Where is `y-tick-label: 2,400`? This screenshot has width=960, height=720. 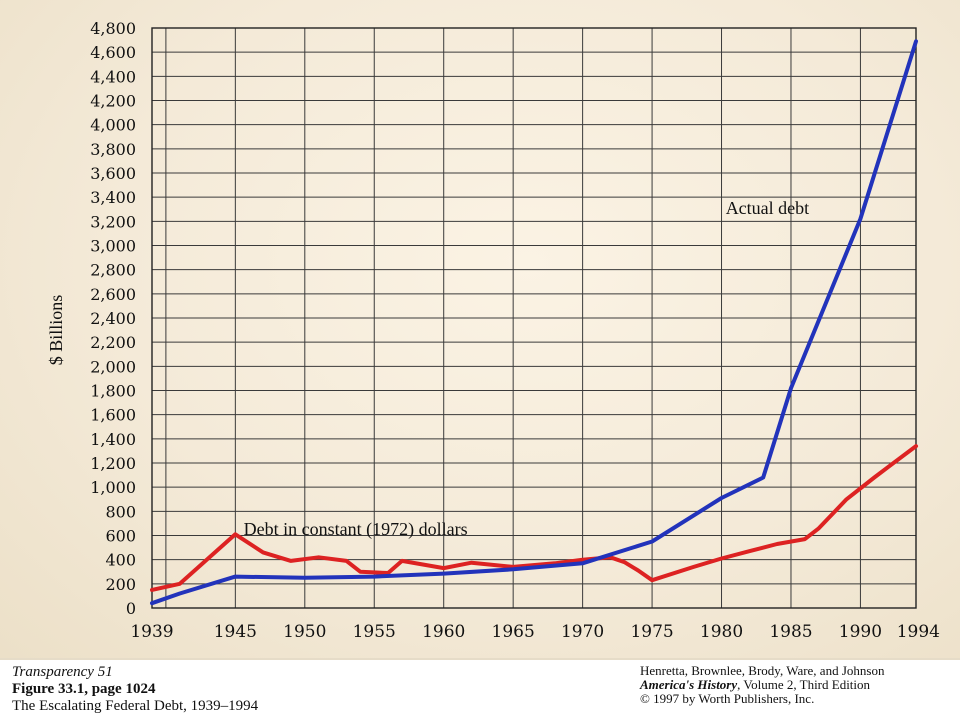
y-tick-label: 2,400 is located at coordinates (113, 318).